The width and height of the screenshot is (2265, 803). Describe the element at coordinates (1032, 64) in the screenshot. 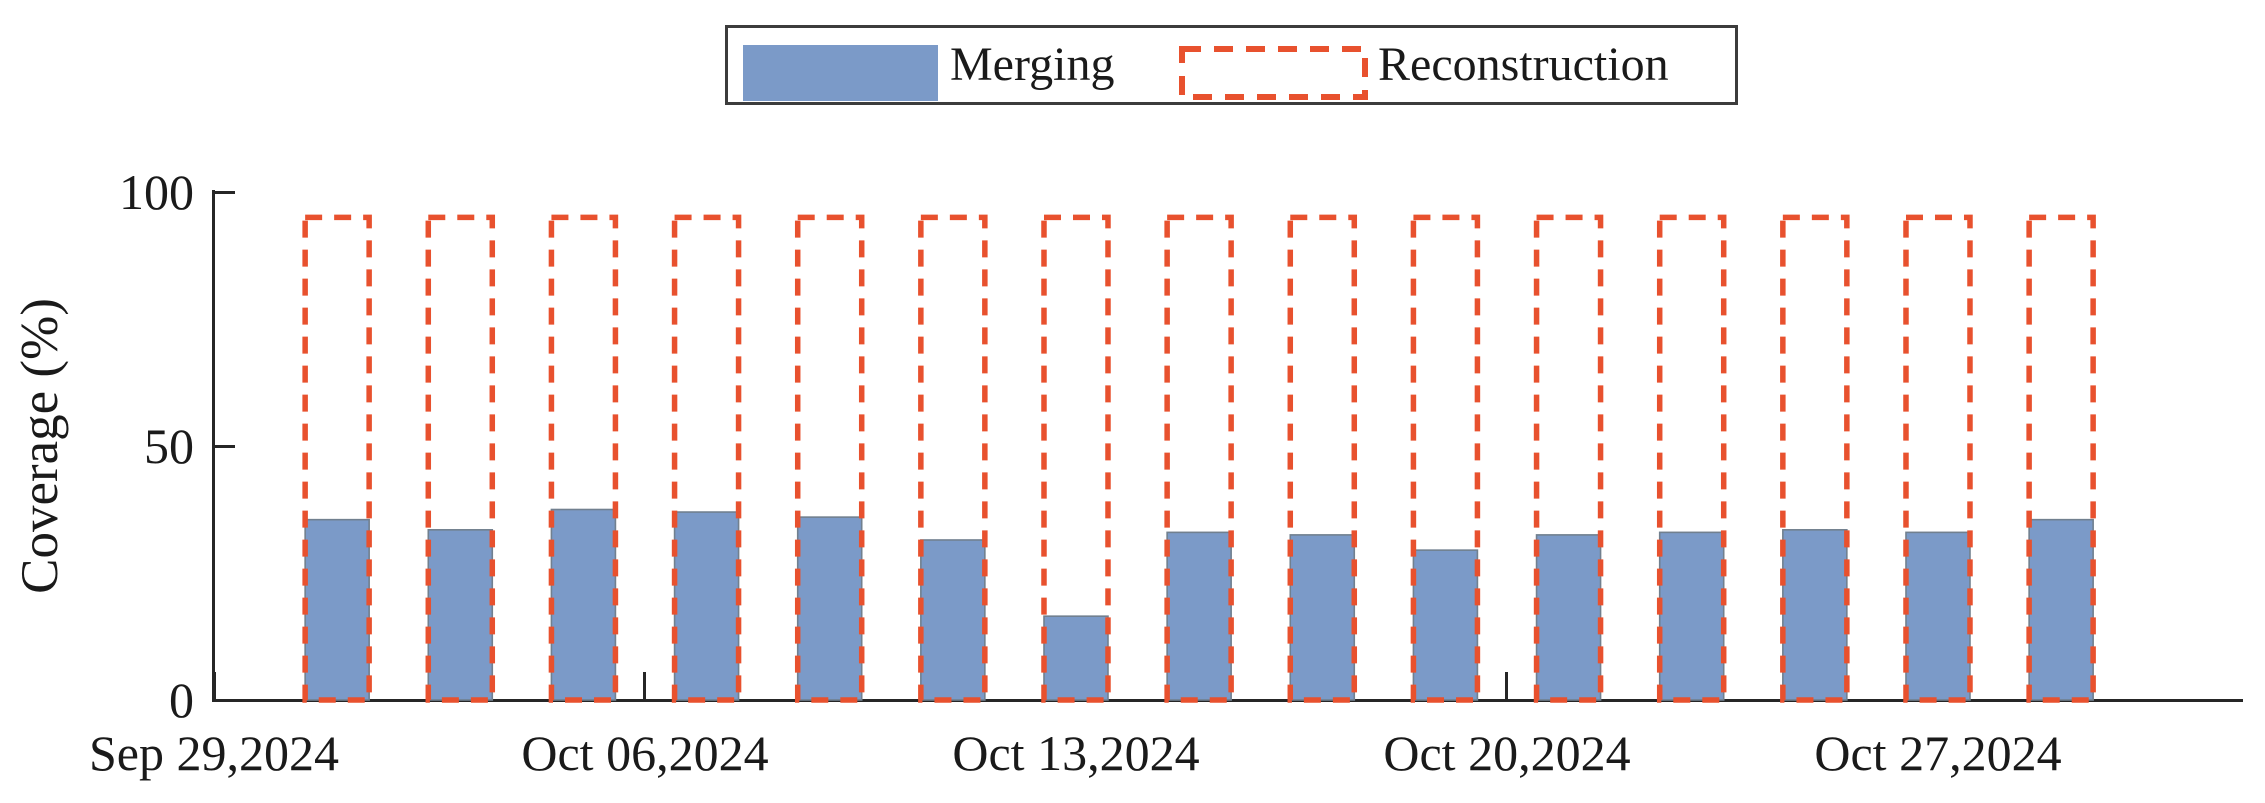

I see `legend-merging-label: Merging` at that location.